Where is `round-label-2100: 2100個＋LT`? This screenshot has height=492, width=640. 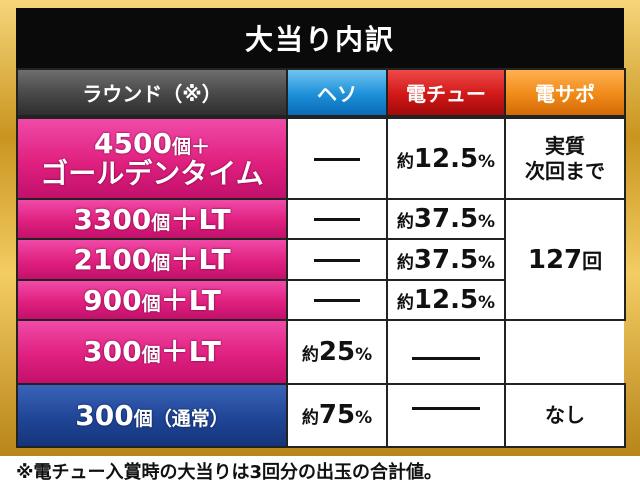 round-label-2100: 2100個＋LT is located at coordinates (152, 259).